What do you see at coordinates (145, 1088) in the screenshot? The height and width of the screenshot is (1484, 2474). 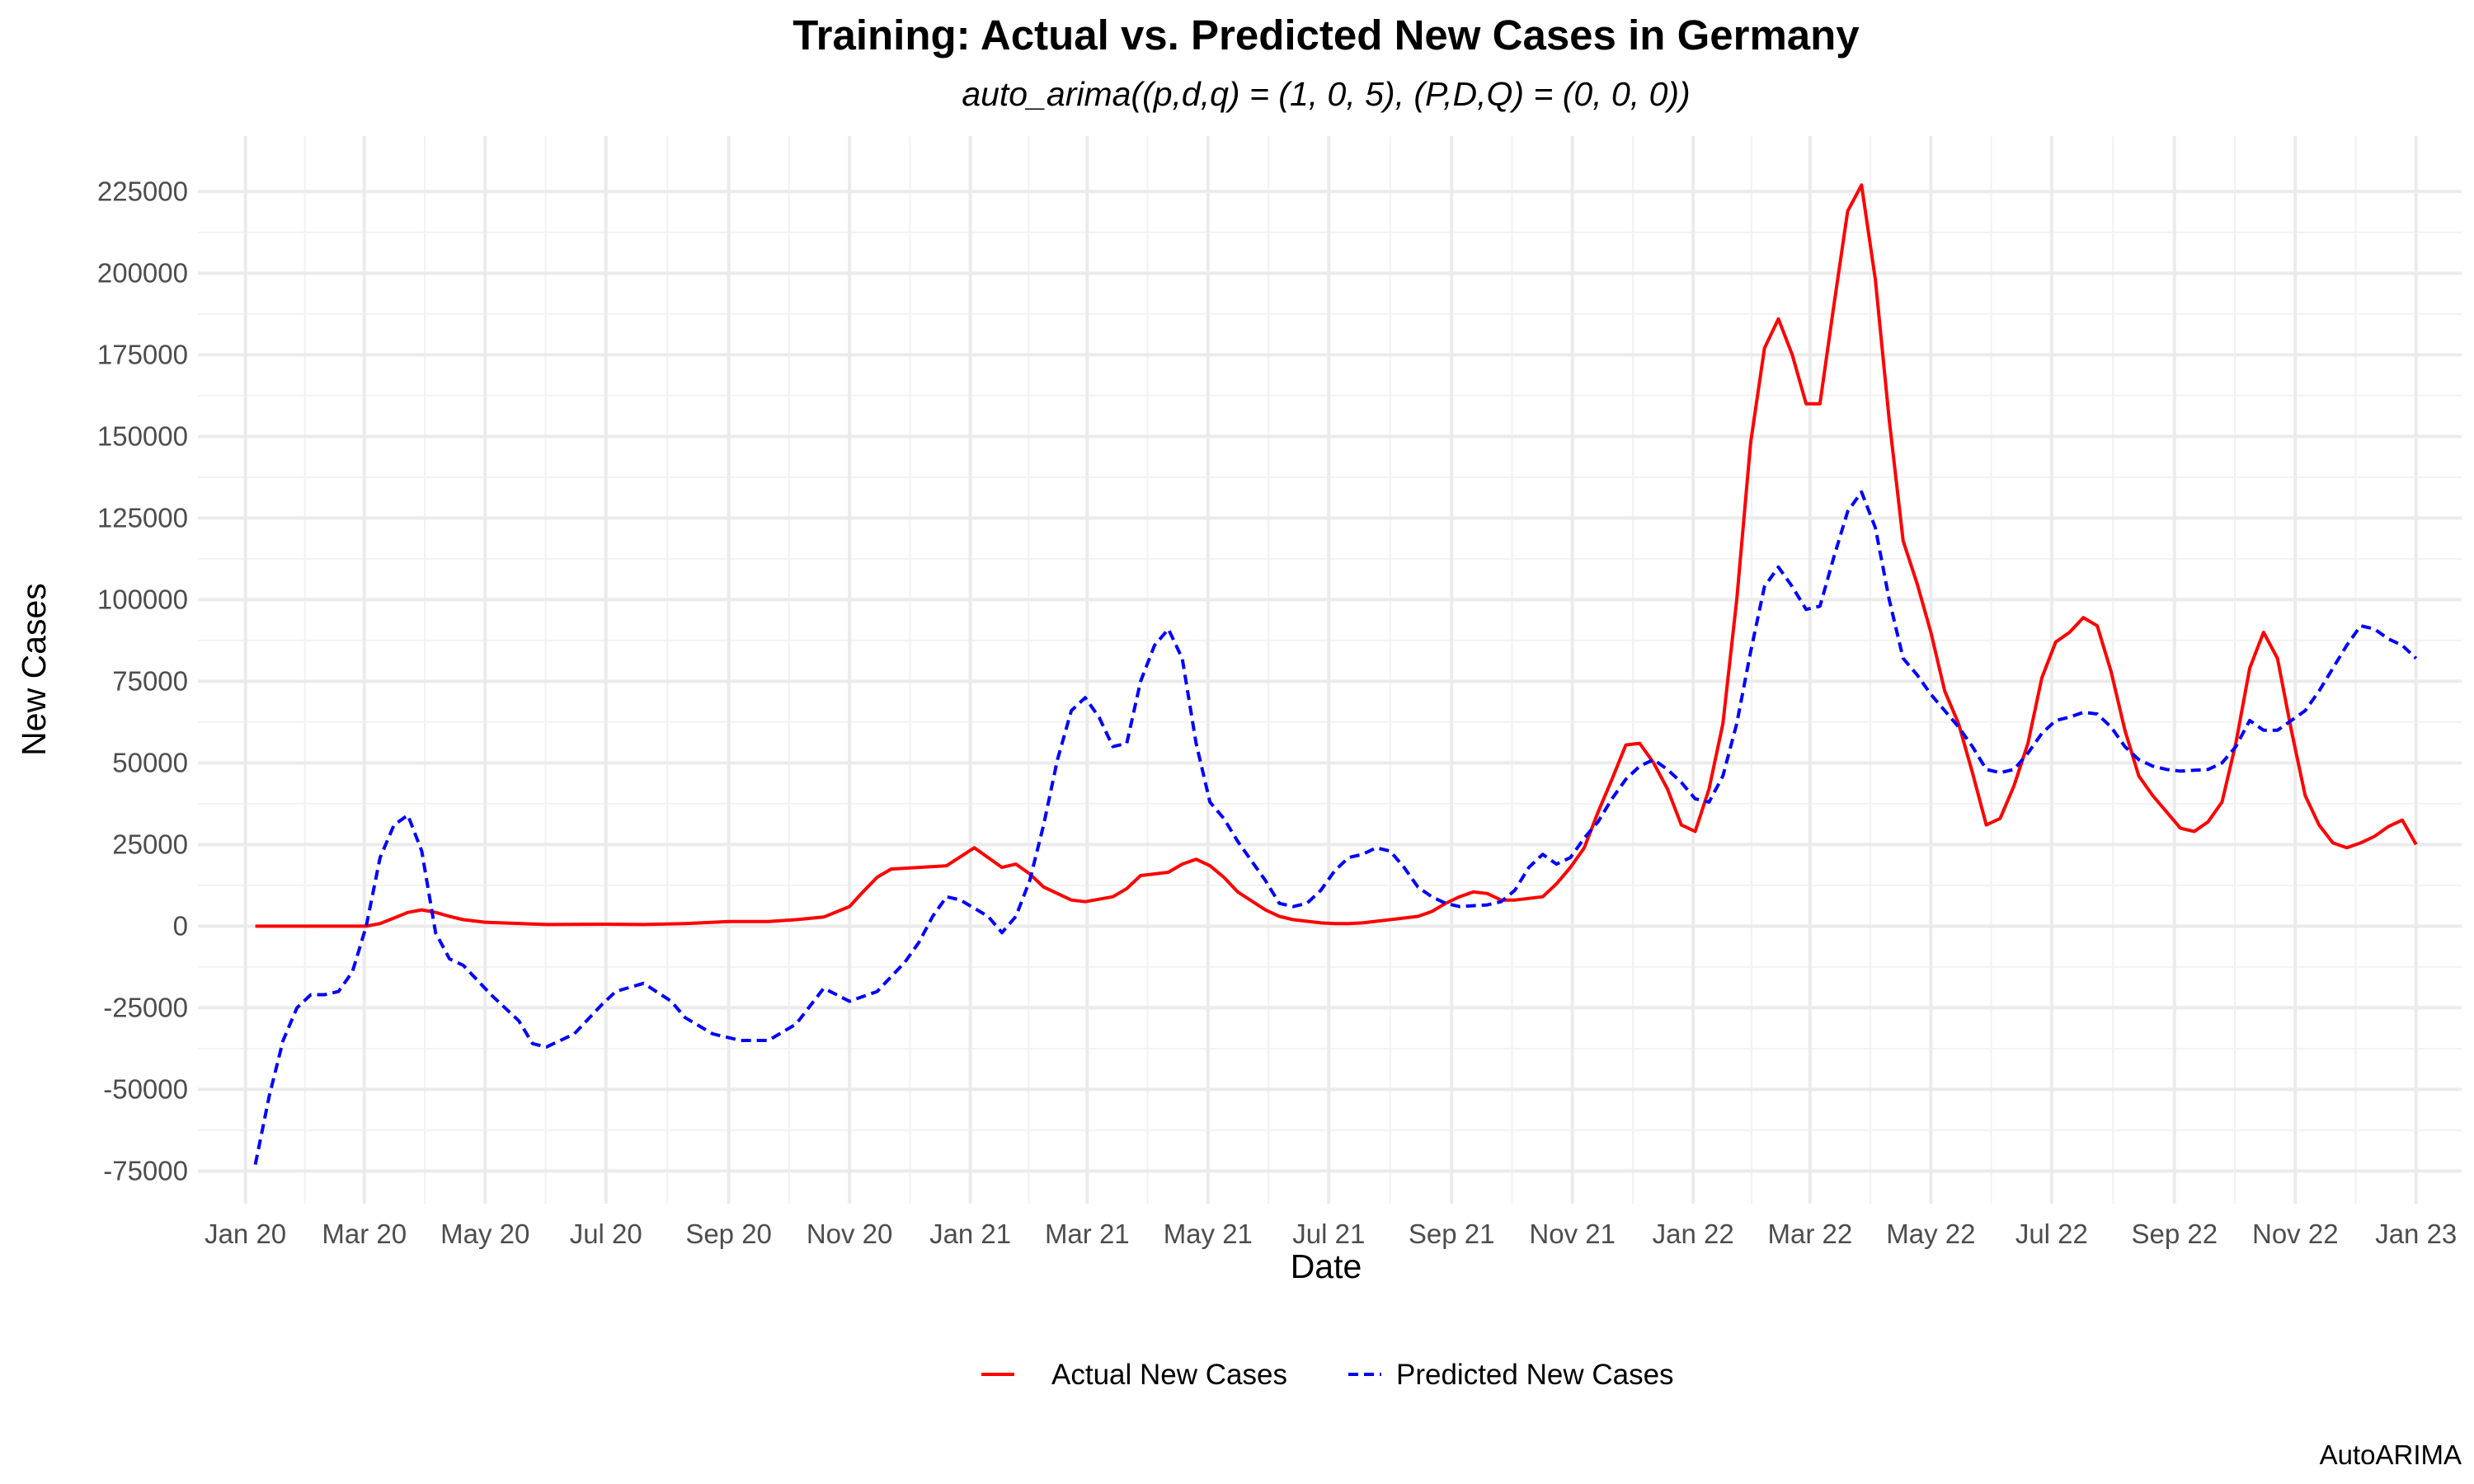 I see `y-tick-label: -50000` at bounding box center [145, 1088].